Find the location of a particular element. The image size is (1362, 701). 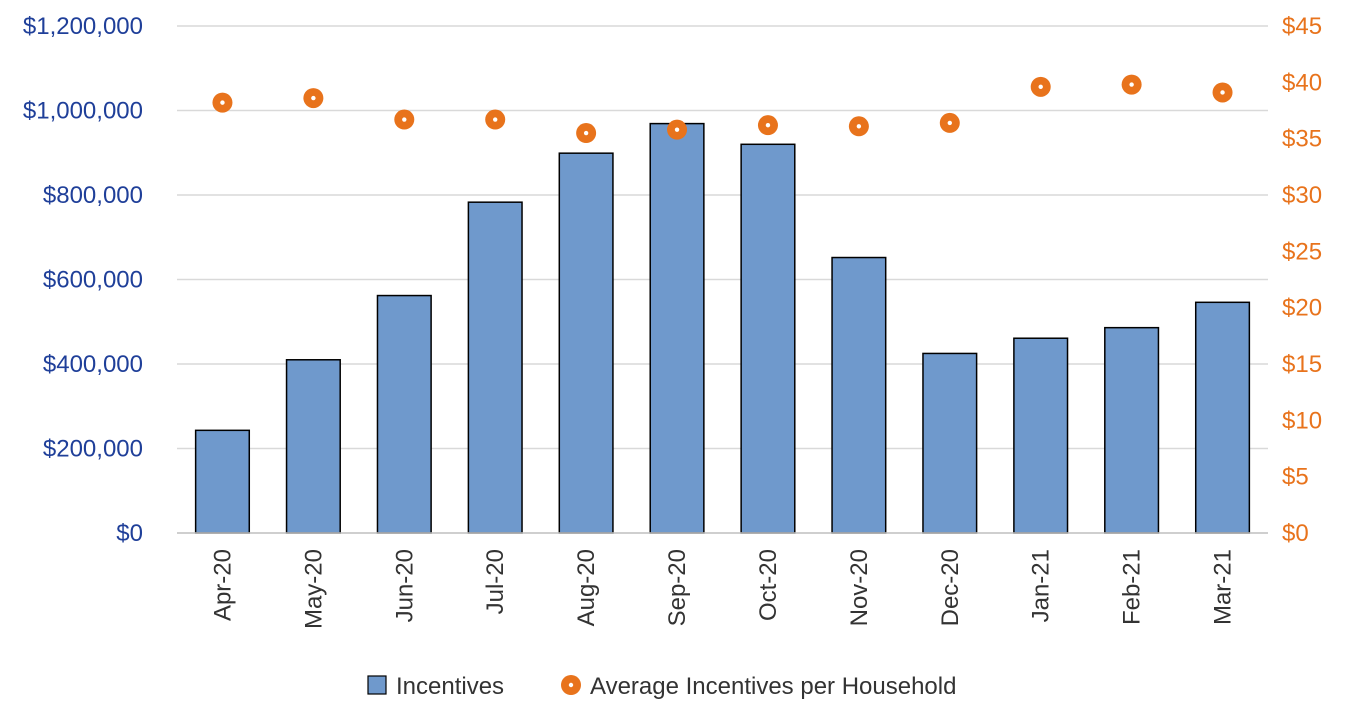

left-tick-label: $1,200,000 is located at coordinates (83, 26).